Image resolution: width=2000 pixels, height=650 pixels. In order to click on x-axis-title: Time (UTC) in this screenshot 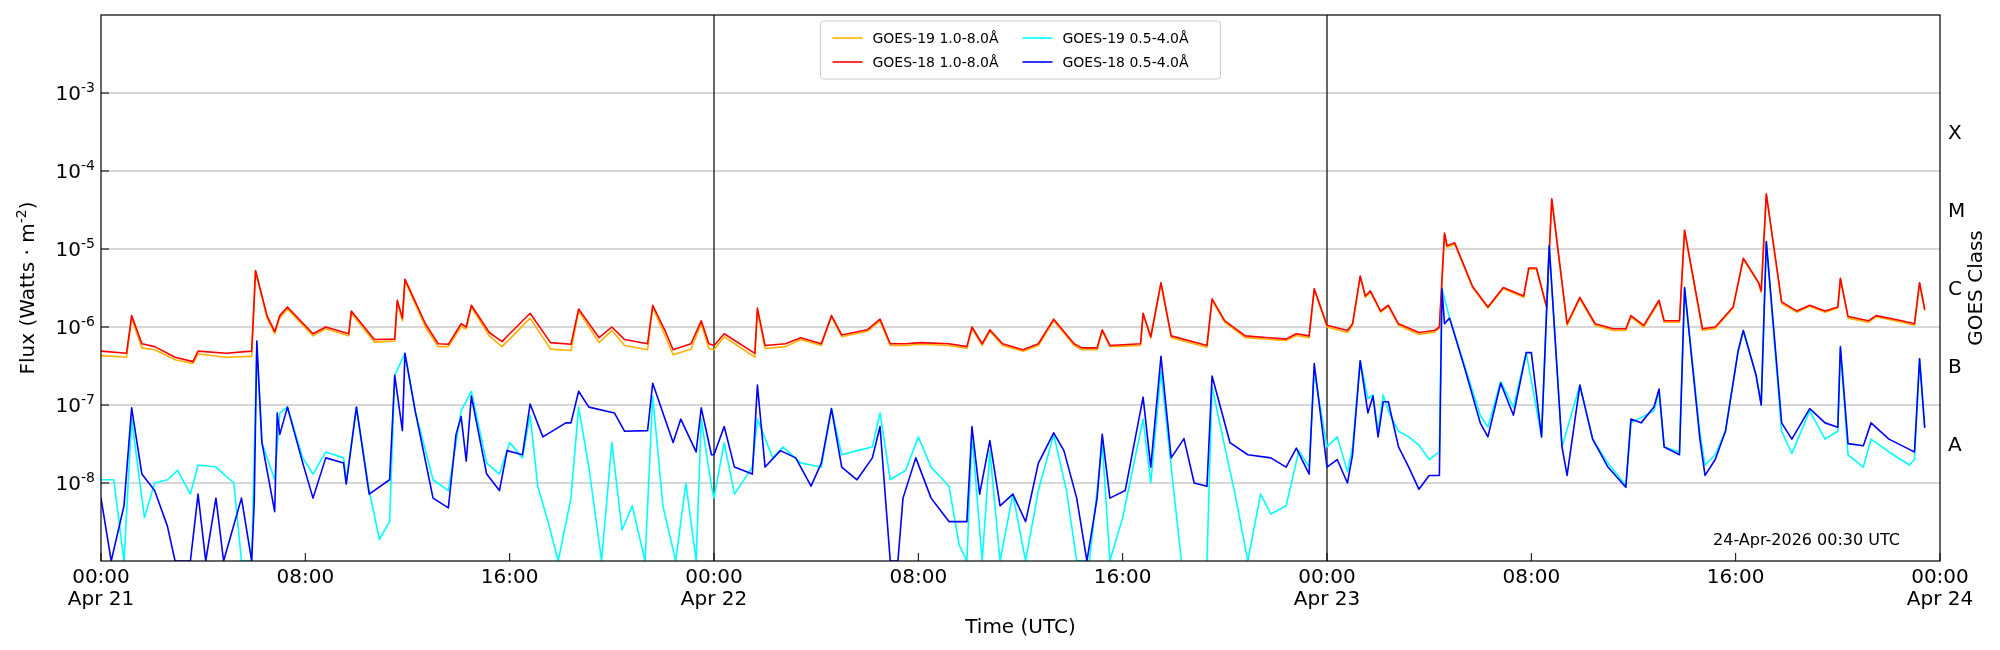, I will do `click(1020, 626)`.